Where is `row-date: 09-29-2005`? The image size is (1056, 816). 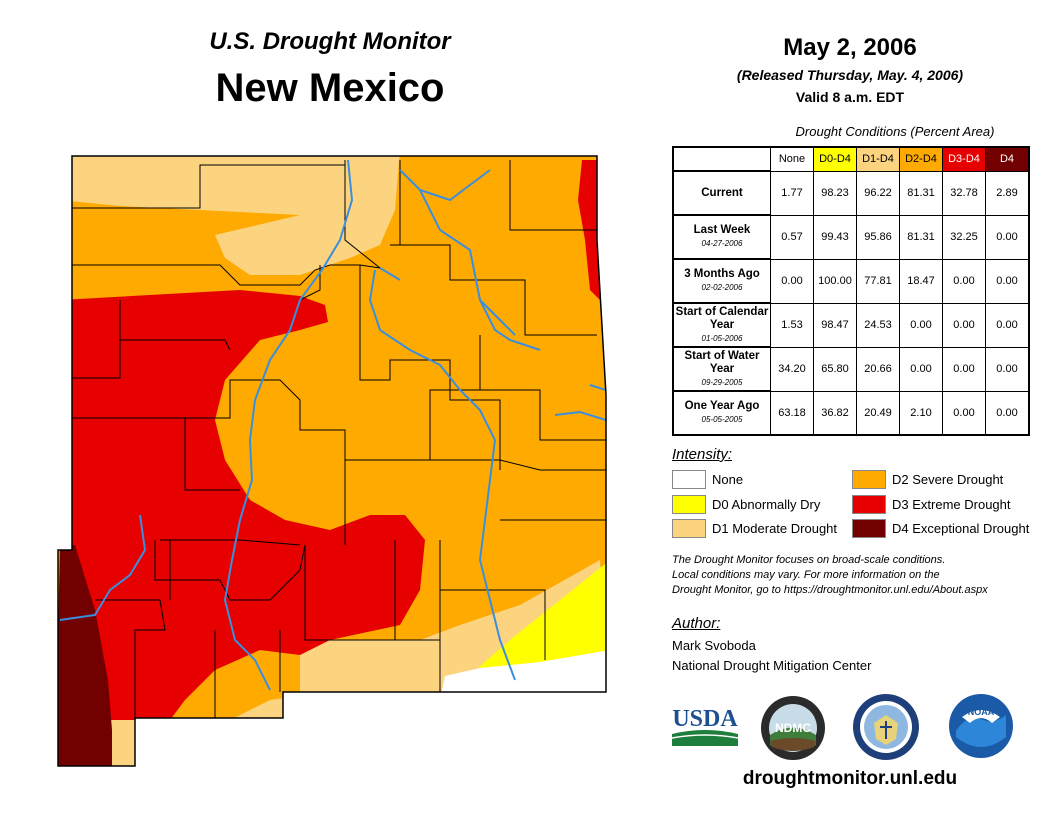 row-date: 09-29-2005 is located at coordinates (722, 382).